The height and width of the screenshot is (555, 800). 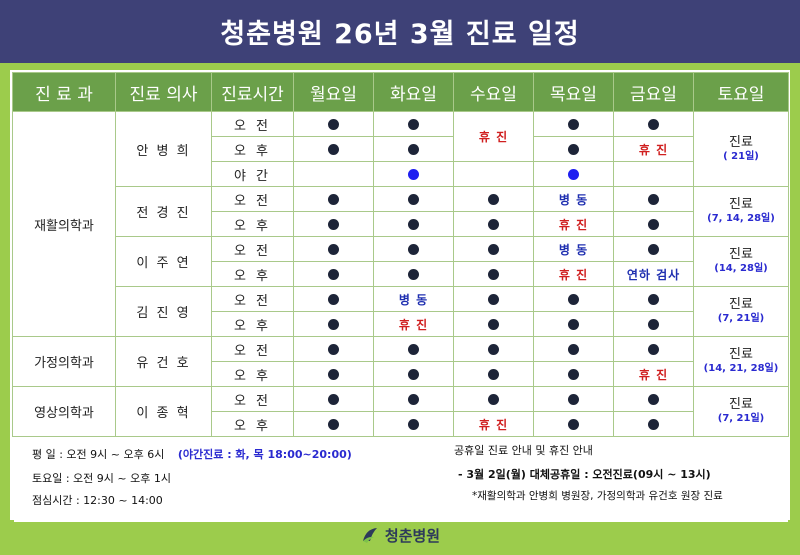 I want to click on weekday-hours-text: 평 일 : 오전 9시 ~ 오후 6시, so click(x=98, y=454).